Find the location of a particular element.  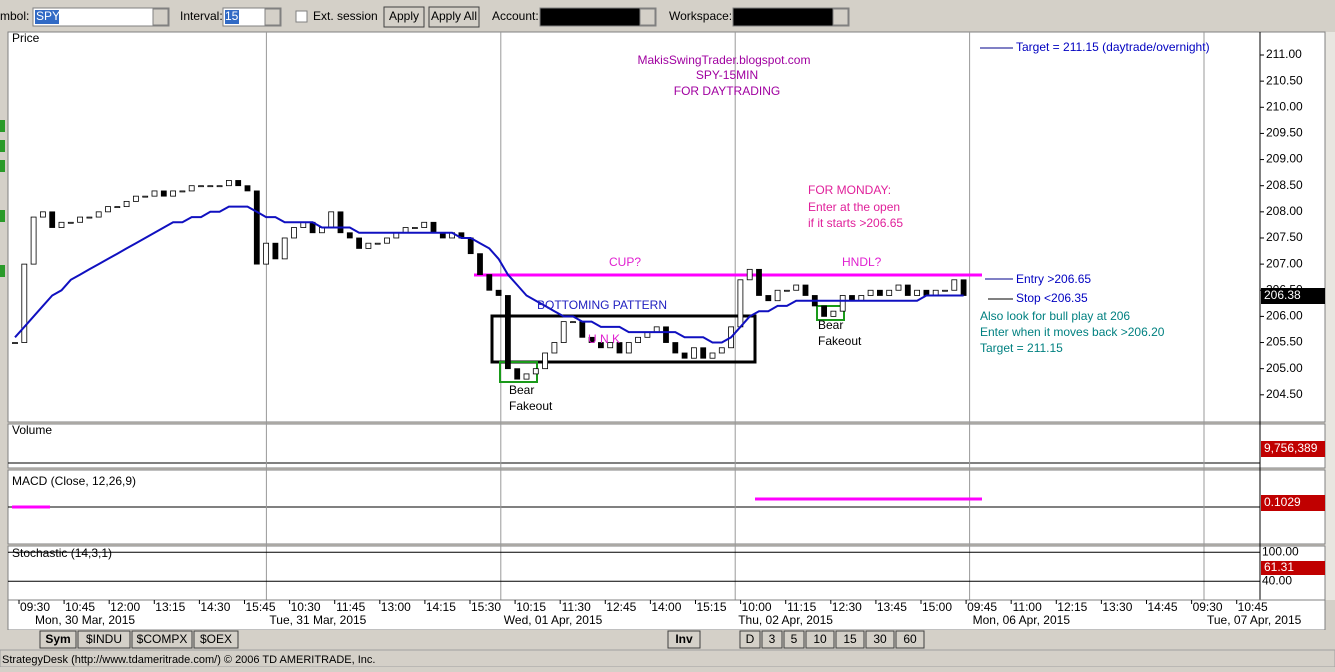

y-tick-label: 208.00 is located at coordinates (1284, 211).